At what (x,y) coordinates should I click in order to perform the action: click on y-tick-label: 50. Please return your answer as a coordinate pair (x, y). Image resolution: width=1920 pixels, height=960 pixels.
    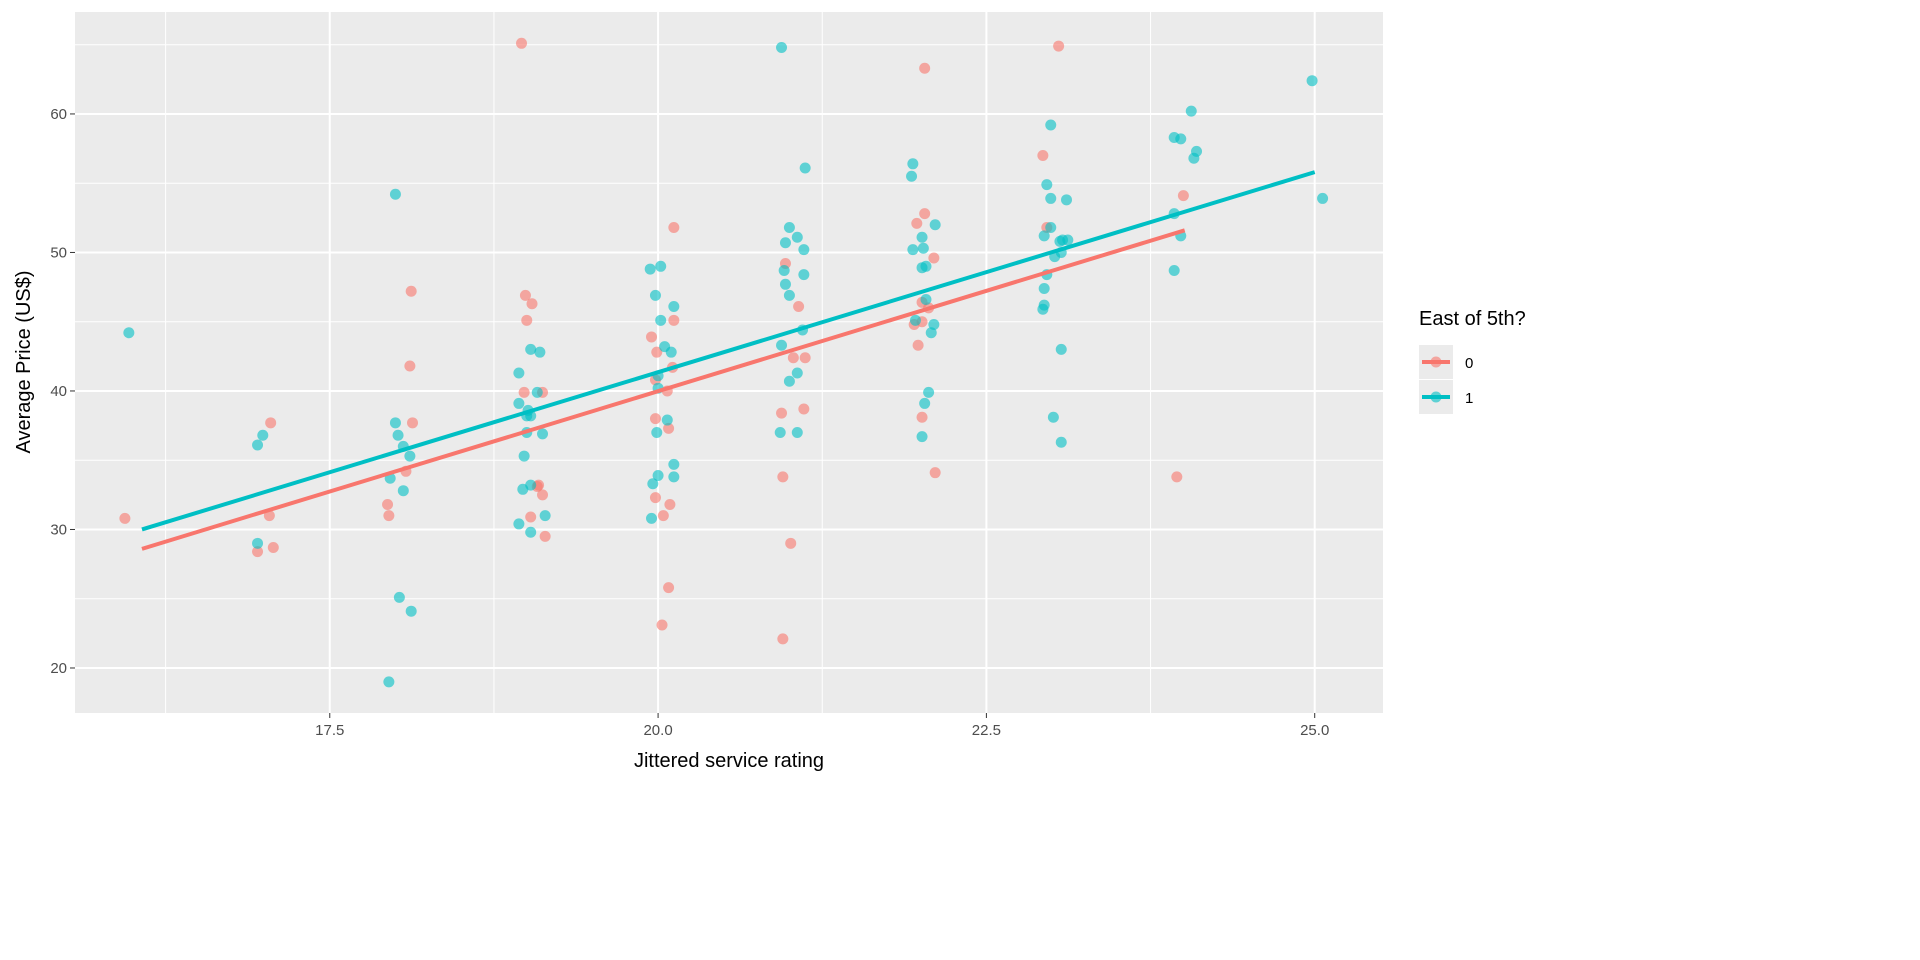
    Looking at the image, I should click on (58, 252).